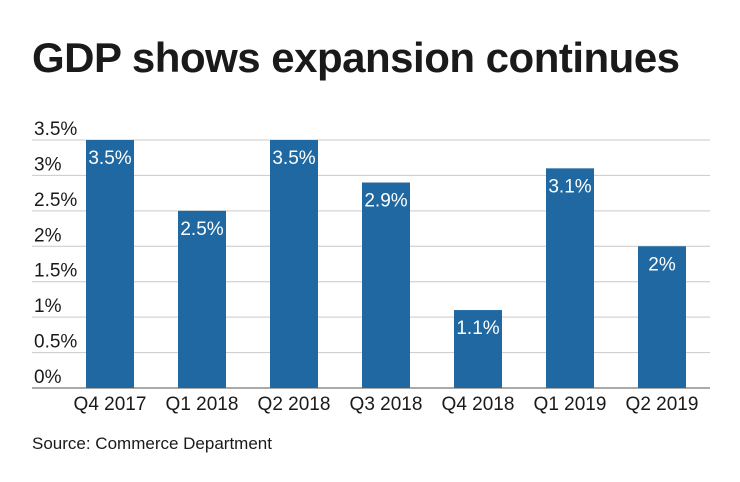 The image size is (740, 482). Describe the element at coordinates (48, 377) in the screenshot. I see `y-tick-label: 0%` at that location.